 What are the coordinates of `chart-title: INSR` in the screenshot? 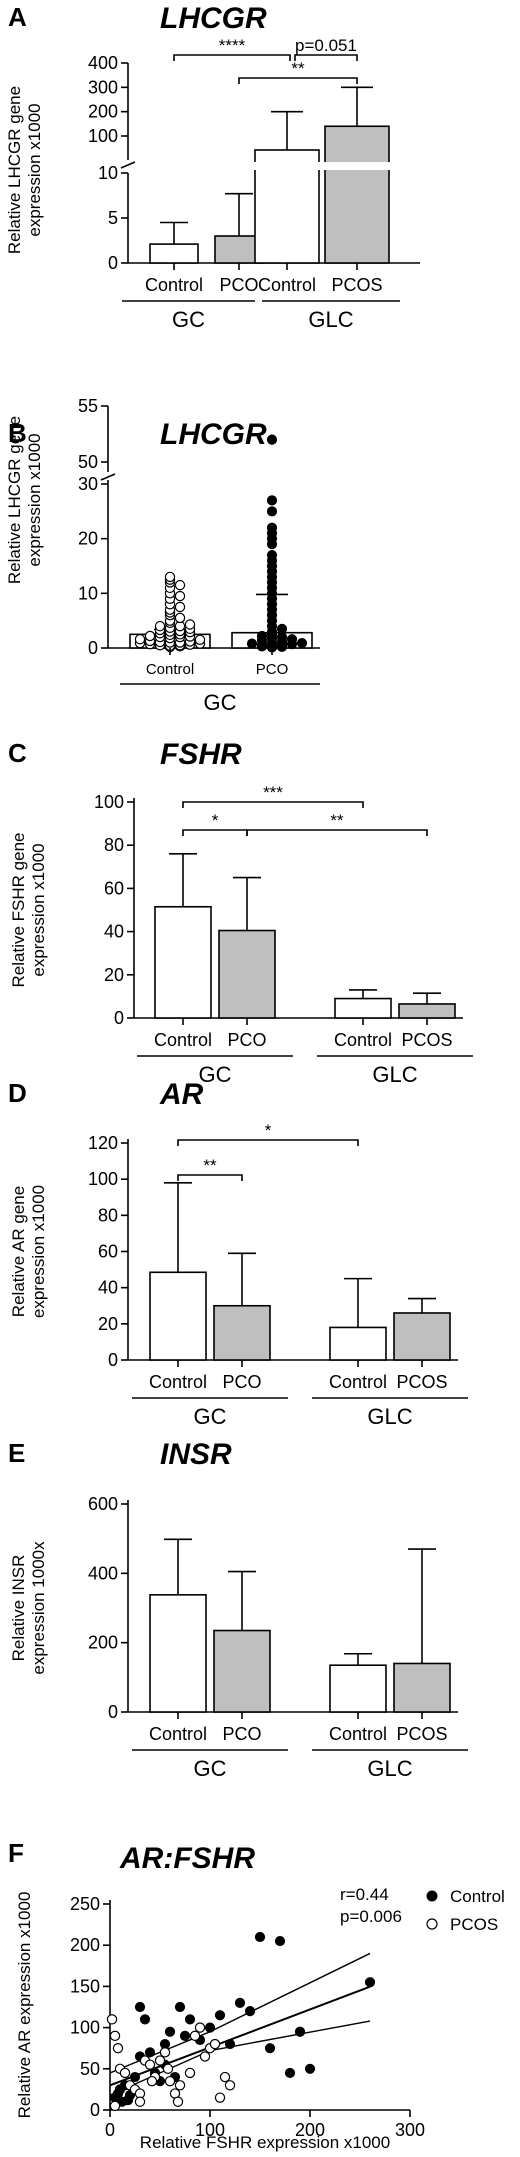 It's located at (196, 1454).